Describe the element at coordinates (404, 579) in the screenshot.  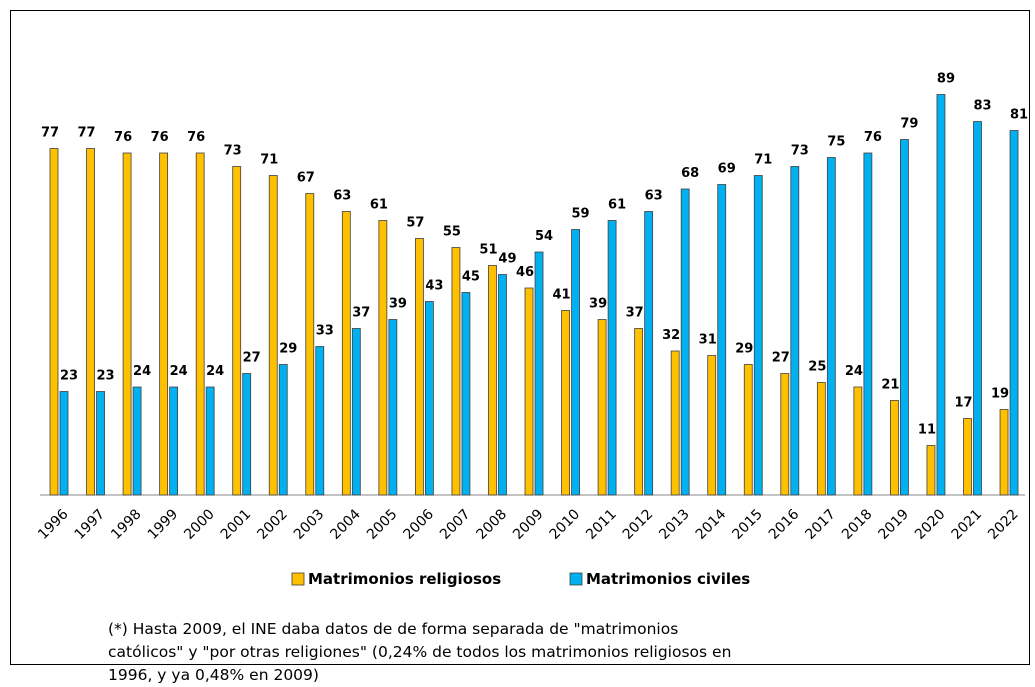
I see `legend-label: Matrimonios religiosos` at that location.